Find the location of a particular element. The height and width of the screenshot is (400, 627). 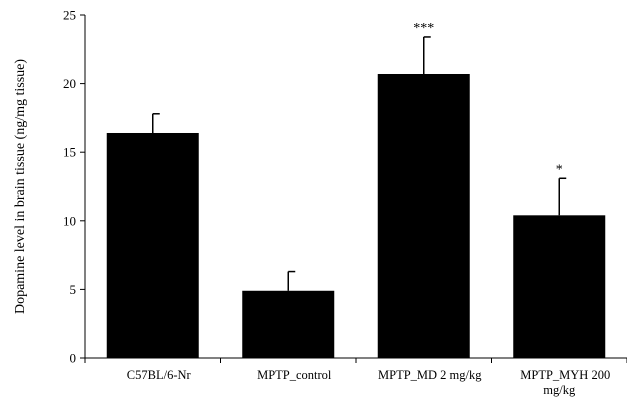

y-ticks: 0 5 10 15 20 25 is located at coordinates (74, 187).